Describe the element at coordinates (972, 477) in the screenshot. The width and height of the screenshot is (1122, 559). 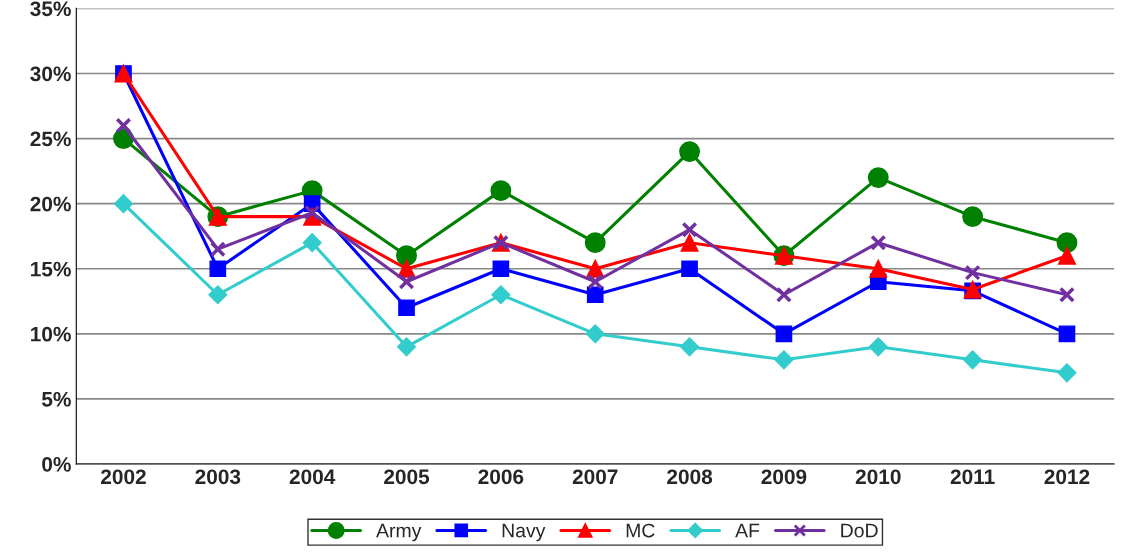
I see `x-tick-label: 2011` at that location.